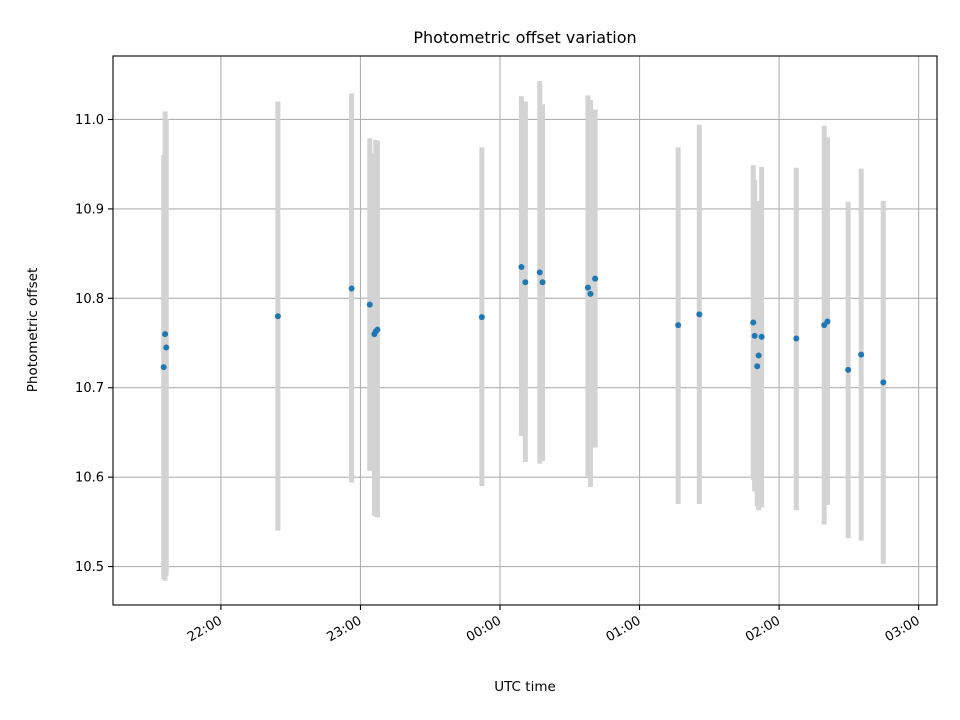  I want to click on point-layer, so click(523, 325).